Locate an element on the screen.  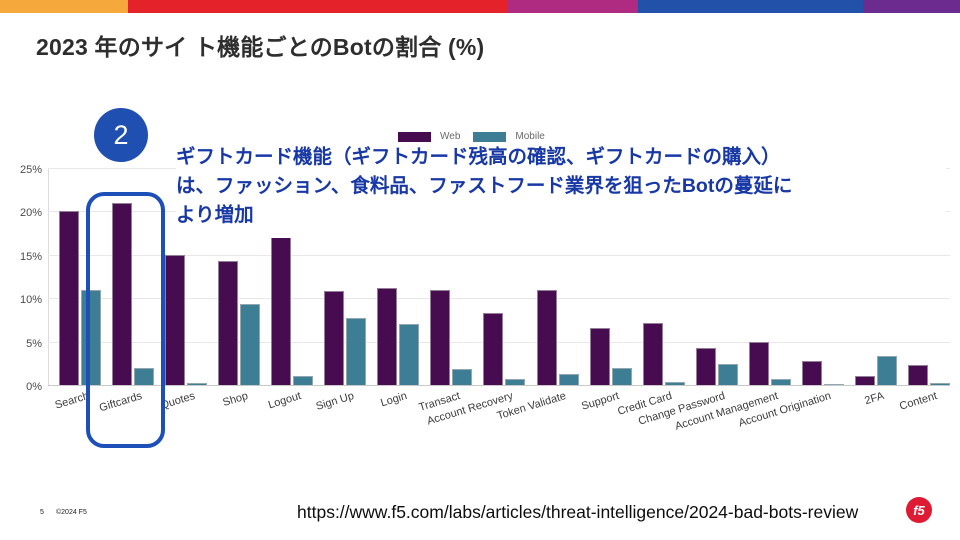
bar-web-2fa is located at coordinates (864, 380).